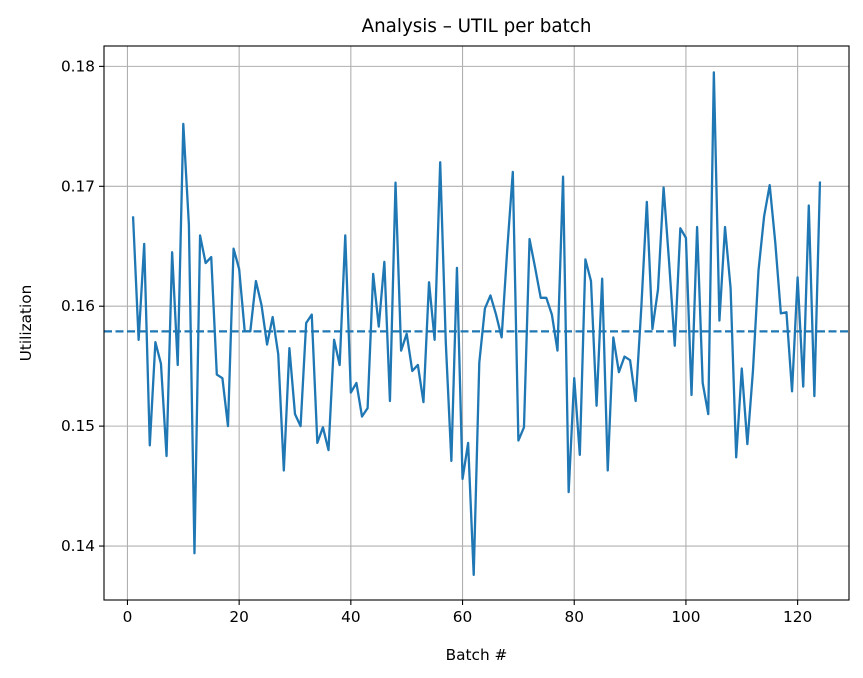  Describe the element at coordinates (78, 426) in the screenshot. I see `y-tick-label: 0.15` at that location.